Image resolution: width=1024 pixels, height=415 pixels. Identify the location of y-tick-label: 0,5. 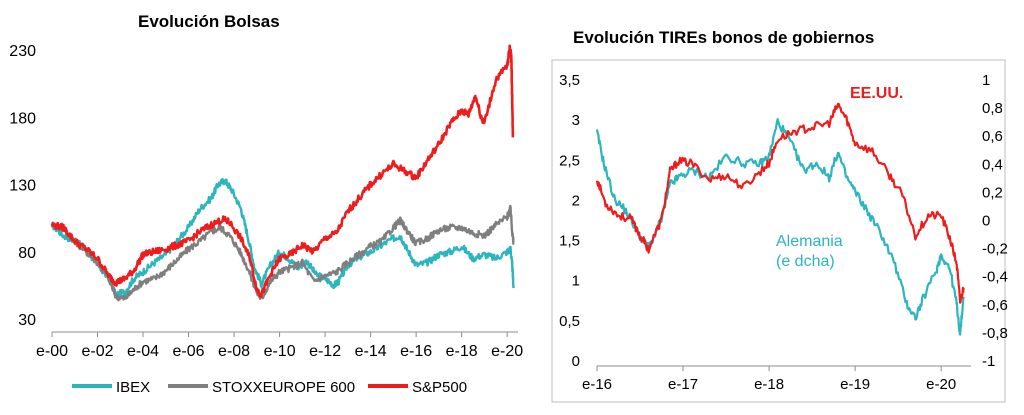
(569, 321).